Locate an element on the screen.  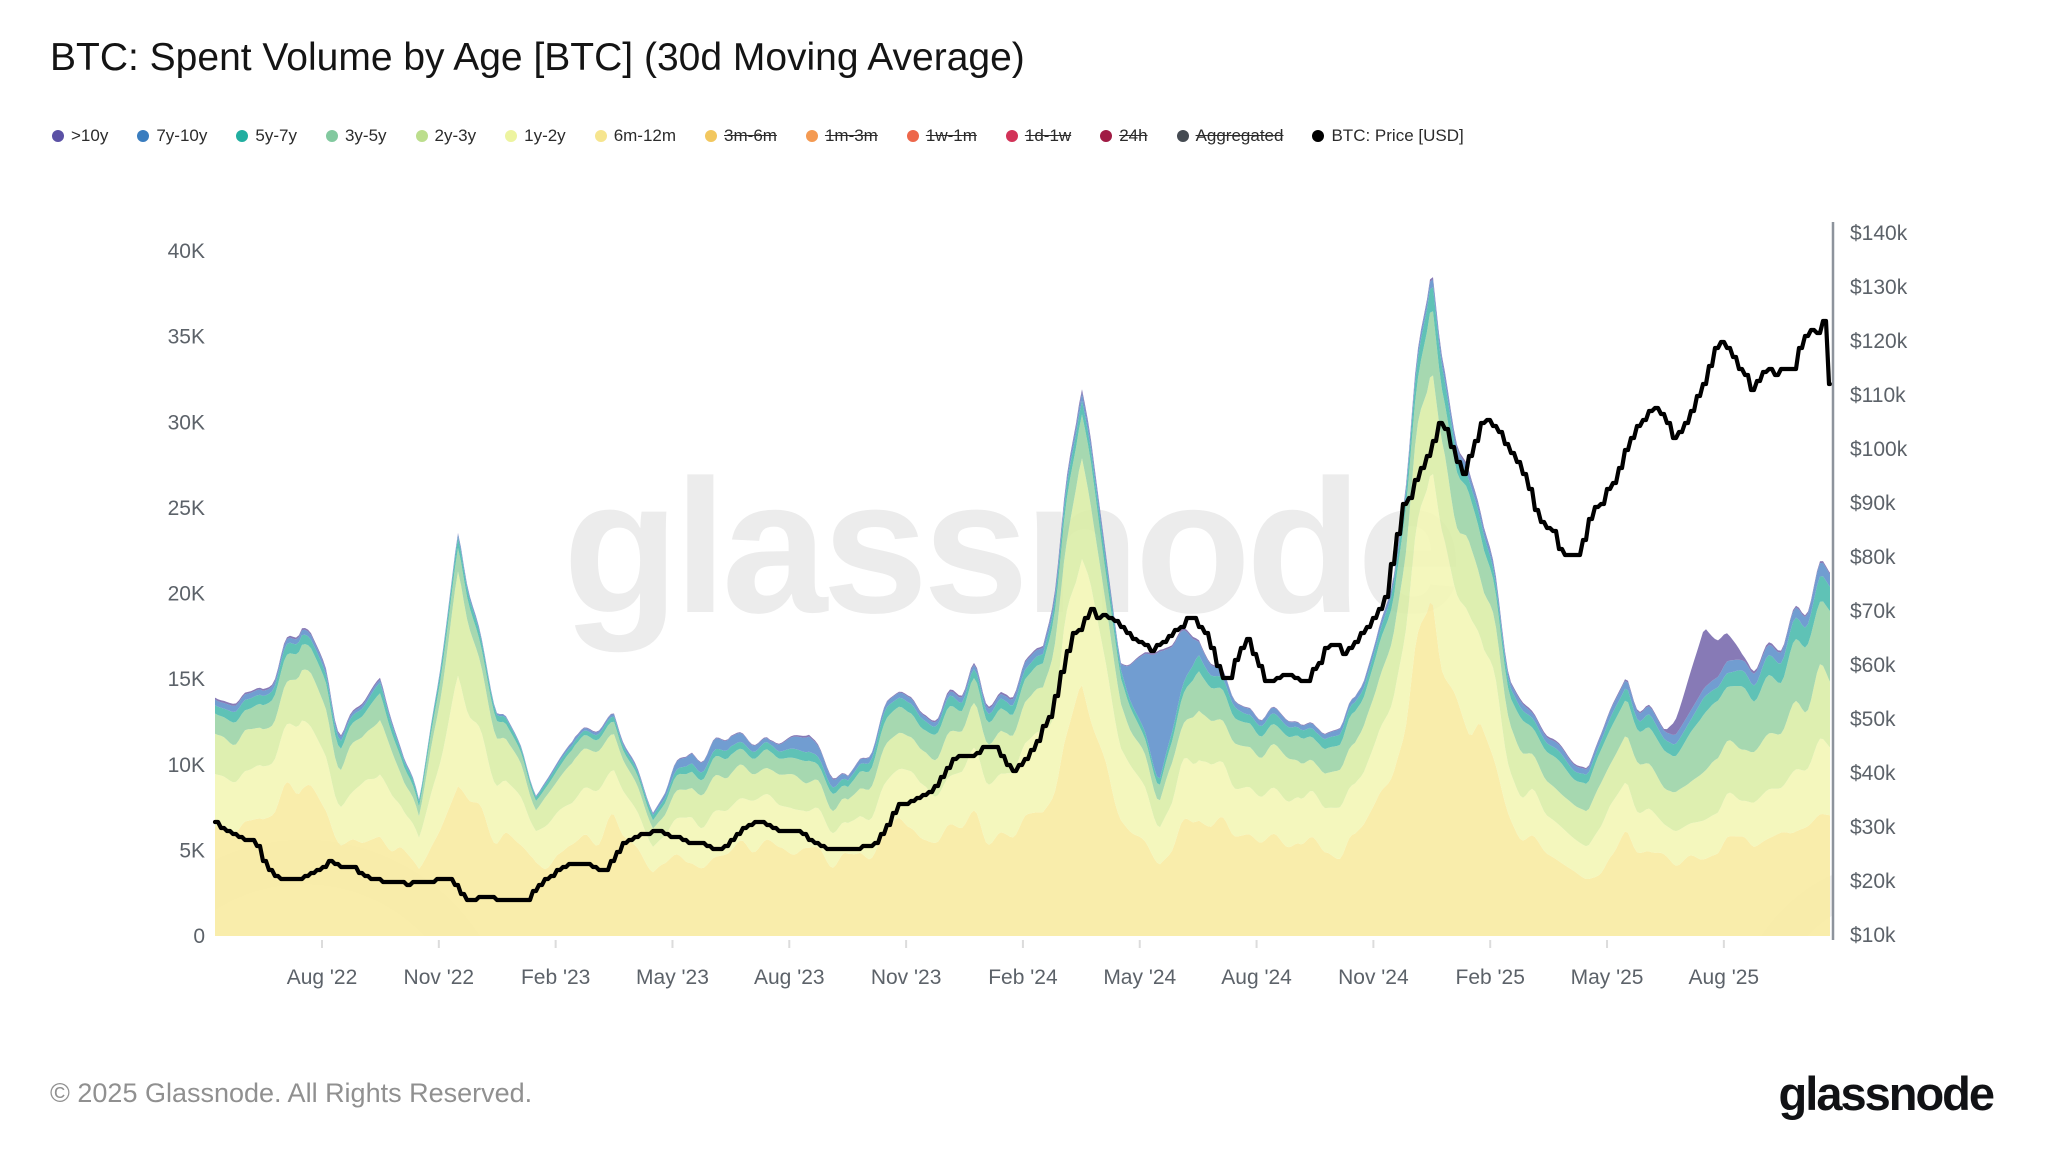
x-axis-tick-label: Nov '24 is located at coordinates (1373, 977).